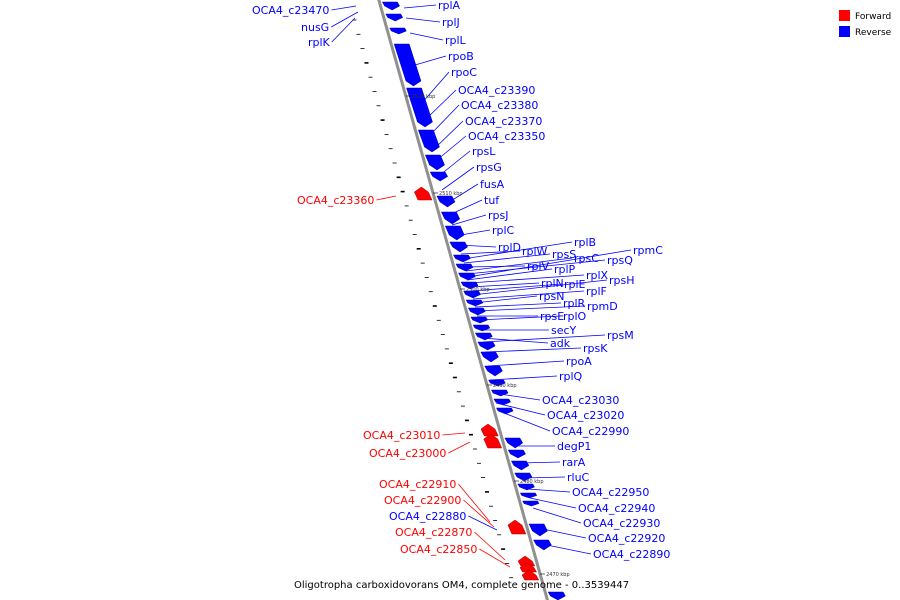 Image resolution: width=900 pixels, height=600 pixels. Describe the element at coordinates (503, 230) in the screenshot. I see `gene-label: rplC` at that location.